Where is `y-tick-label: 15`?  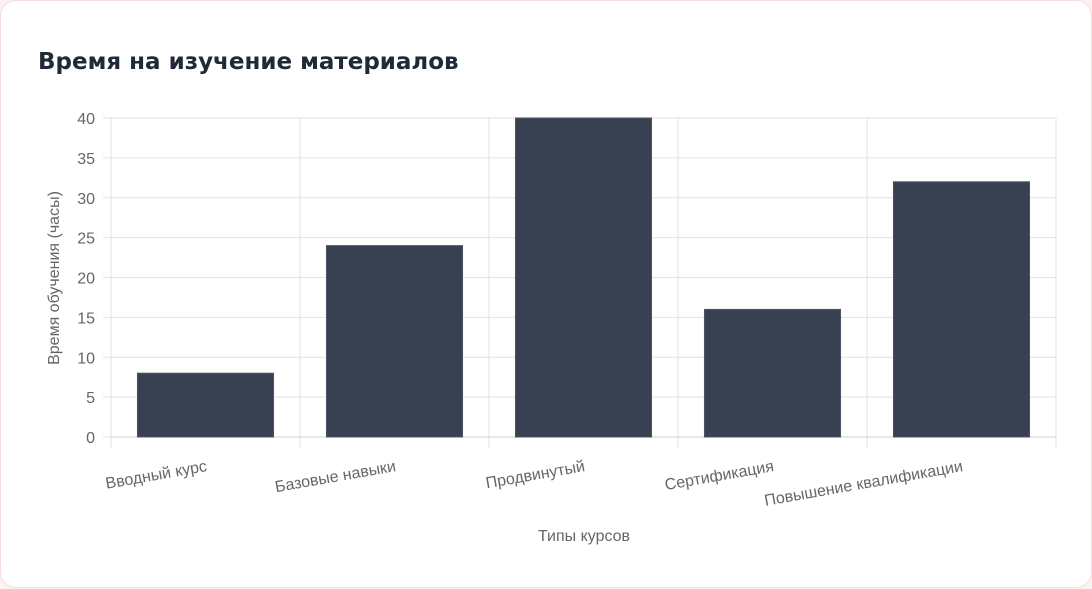
y-tick-label: 15 is located at coordinates (86, 318).